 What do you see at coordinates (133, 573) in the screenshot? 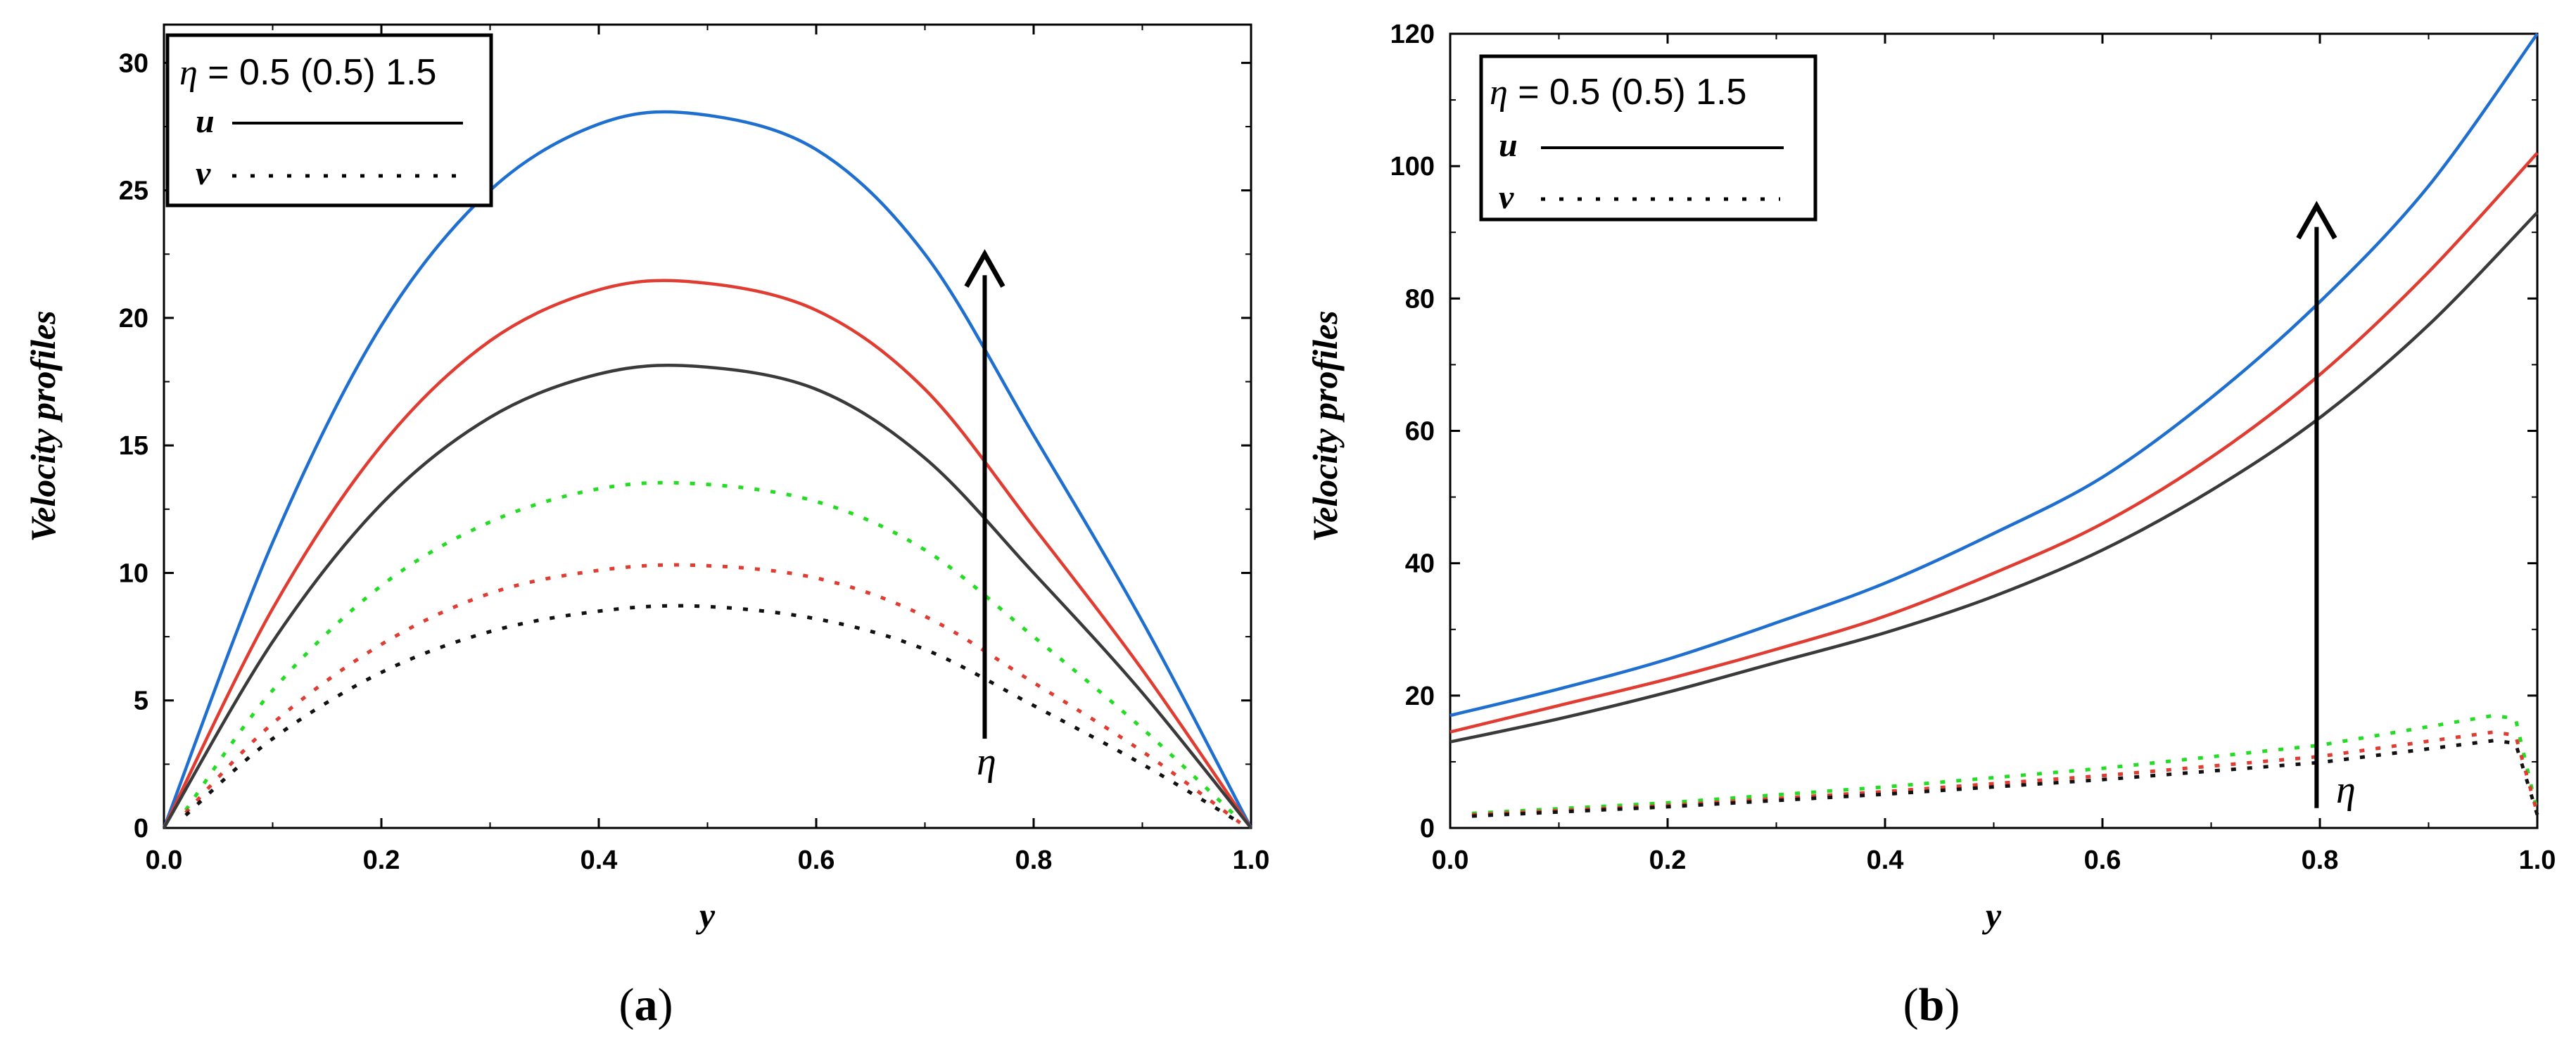
I see `y-tick-label: 10` at bounding box center [133, 573].